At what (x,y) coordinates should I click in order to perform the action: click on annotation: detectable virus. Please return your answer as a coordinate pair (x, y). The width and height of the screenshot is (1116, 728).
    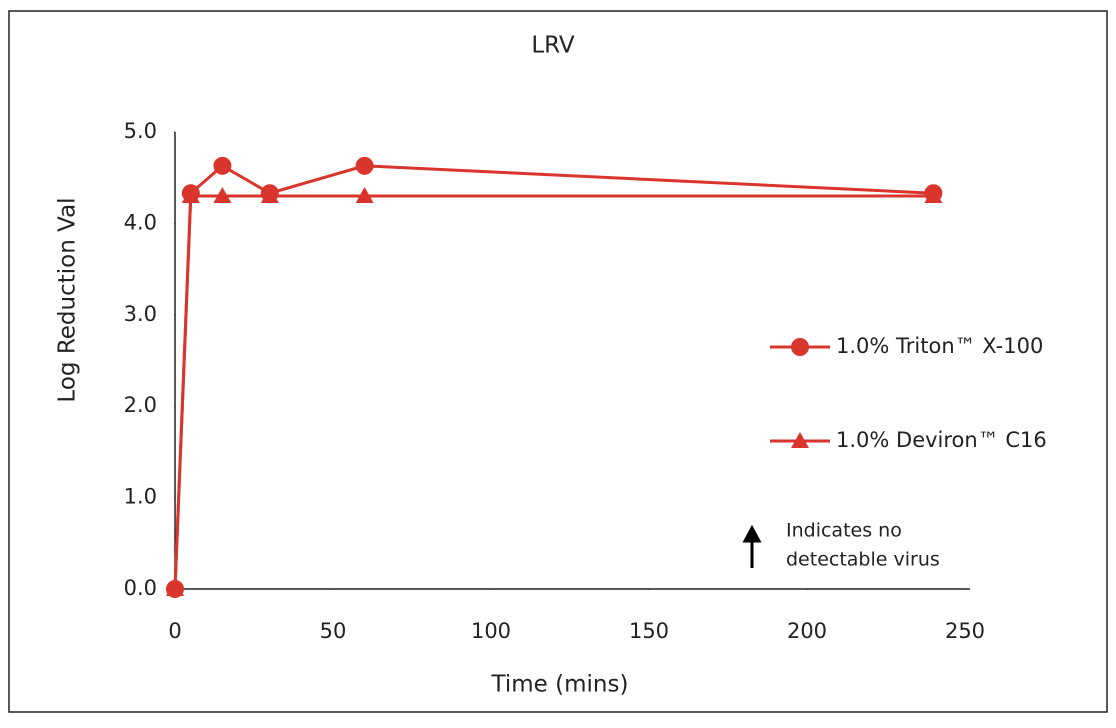
    Looking at the image, I should click on (863, 560).